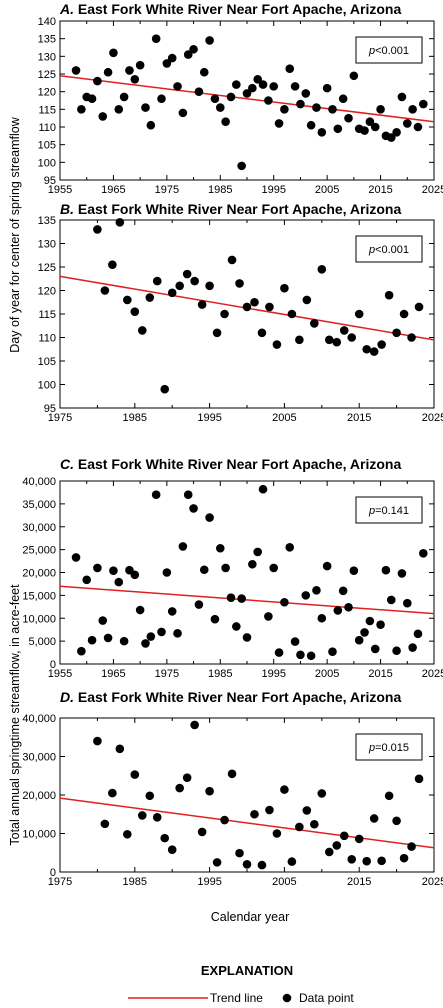  Describe the element at coordinates (392, 511) in the screenshot. I see `p-value-number: =0.141` at that location.